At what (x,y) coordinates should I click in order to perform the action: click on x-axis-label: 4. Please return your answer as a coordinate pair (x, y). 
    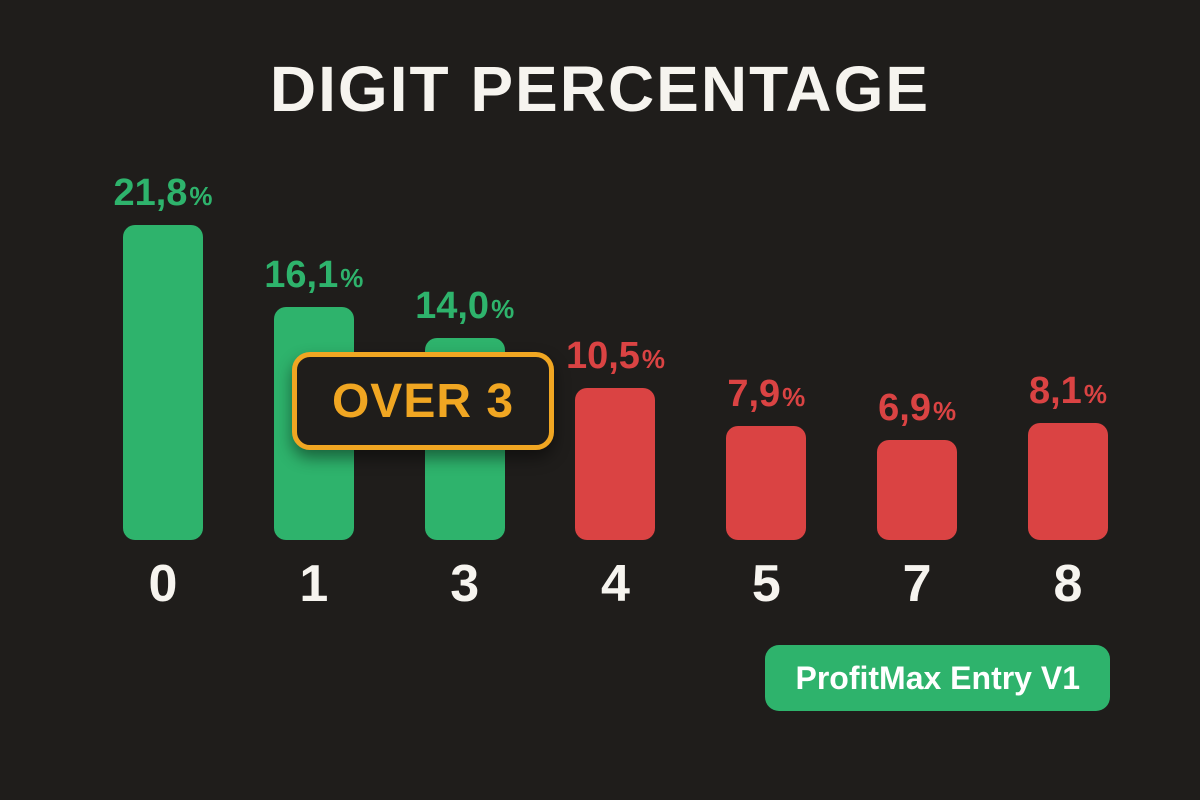
    Looking at the image, I should click on (615, 584).